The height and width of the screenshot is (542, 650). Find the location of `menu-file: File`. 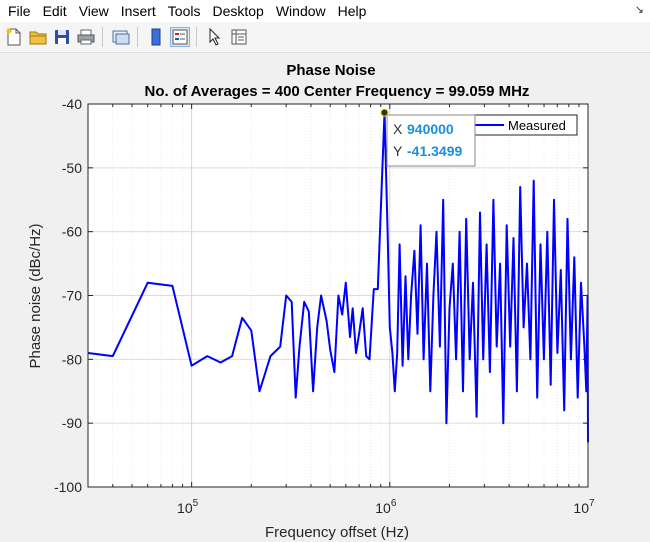

menu-file: File is located at coordinates (19, 11).